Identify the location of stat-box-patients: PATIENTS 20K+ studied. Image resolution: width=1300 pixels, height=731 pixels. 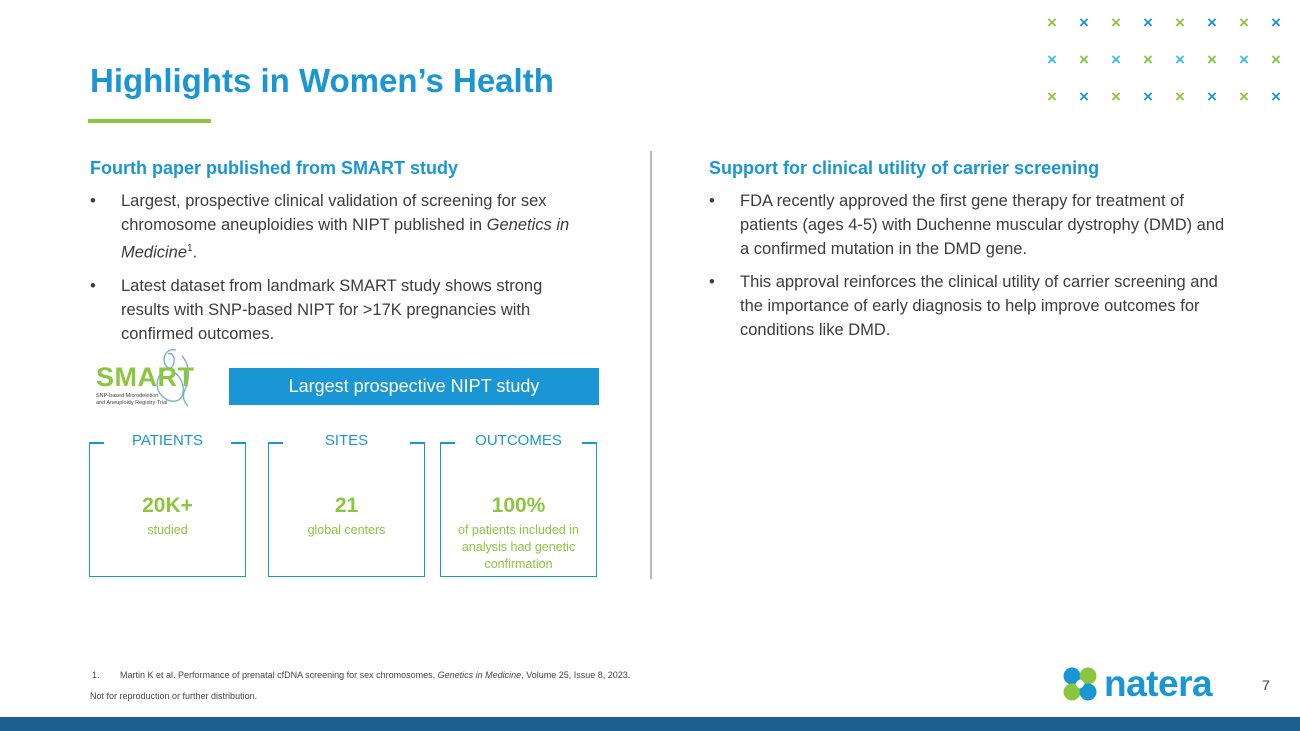
(167, 504).